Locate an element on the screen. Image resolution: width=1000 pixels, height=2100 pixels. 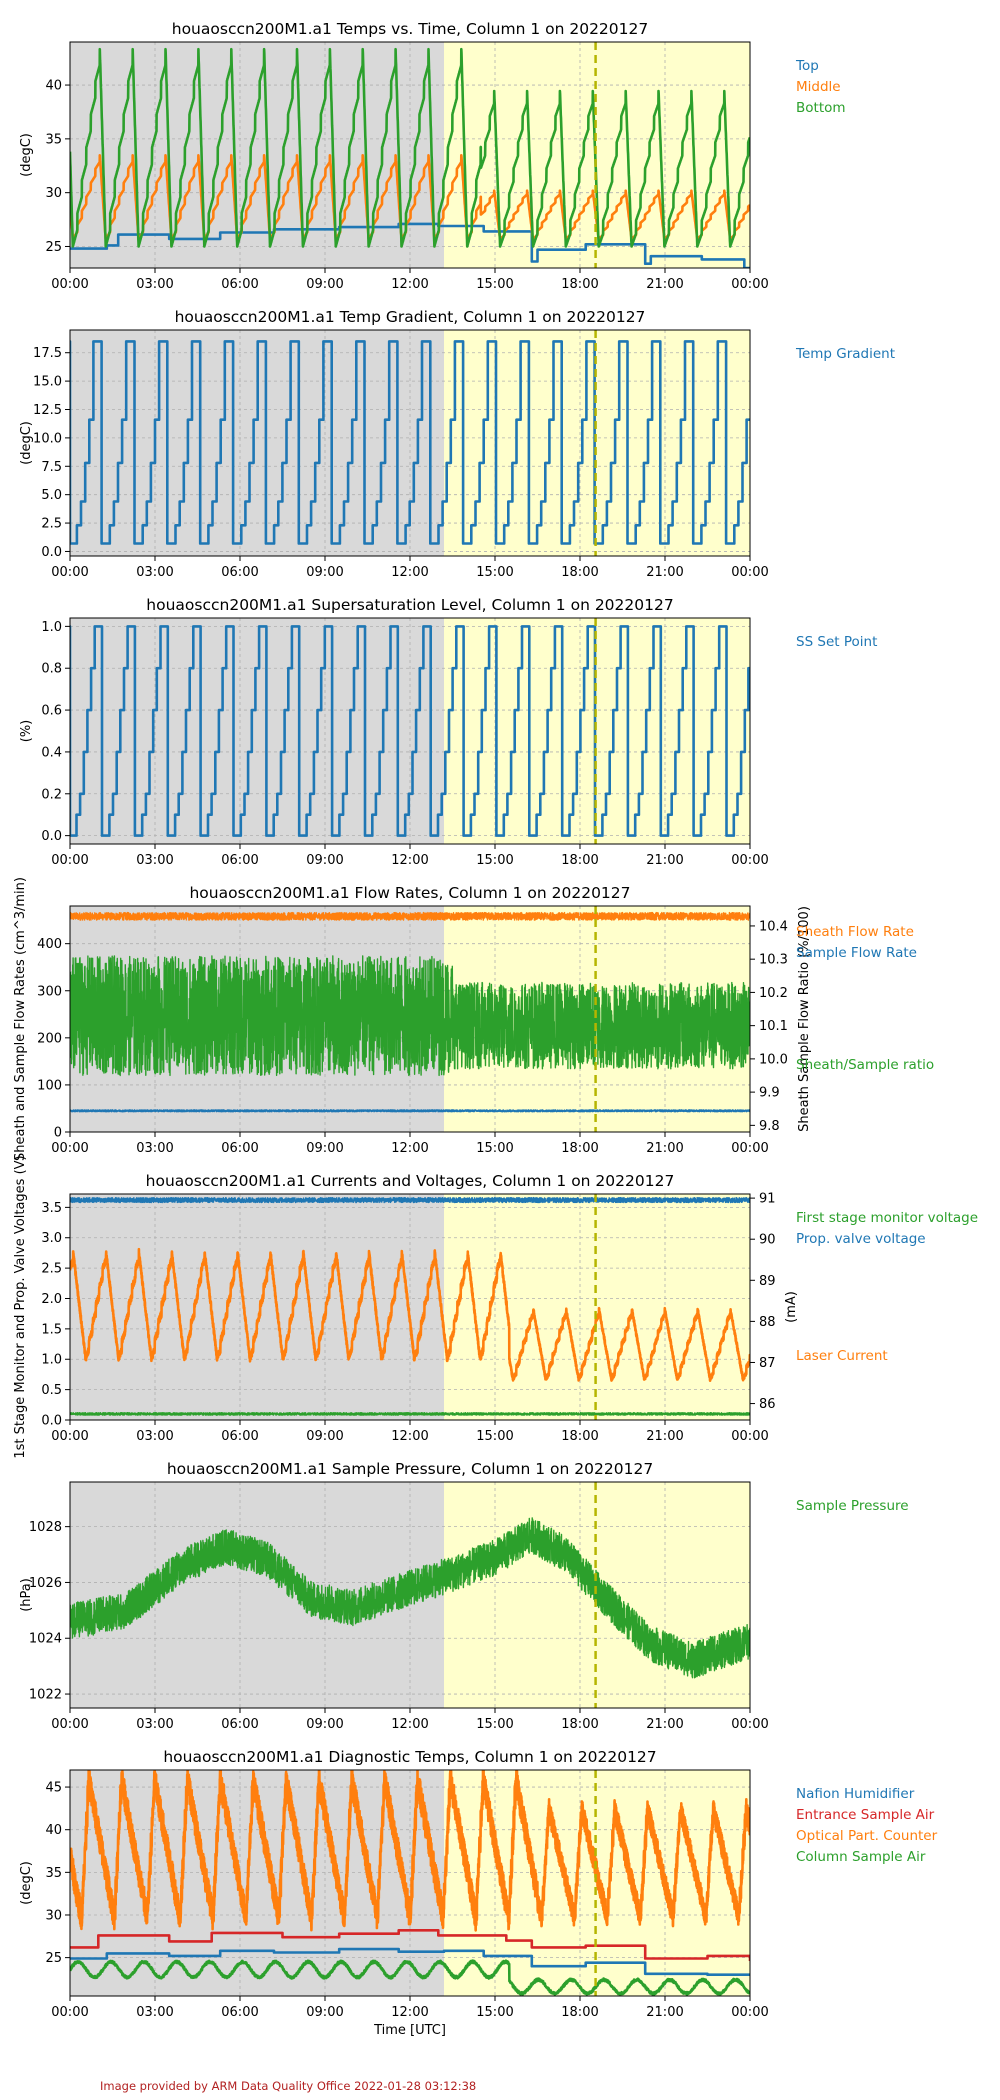
x-tick-label: 12:00 is located at coordinates (409, 1436).